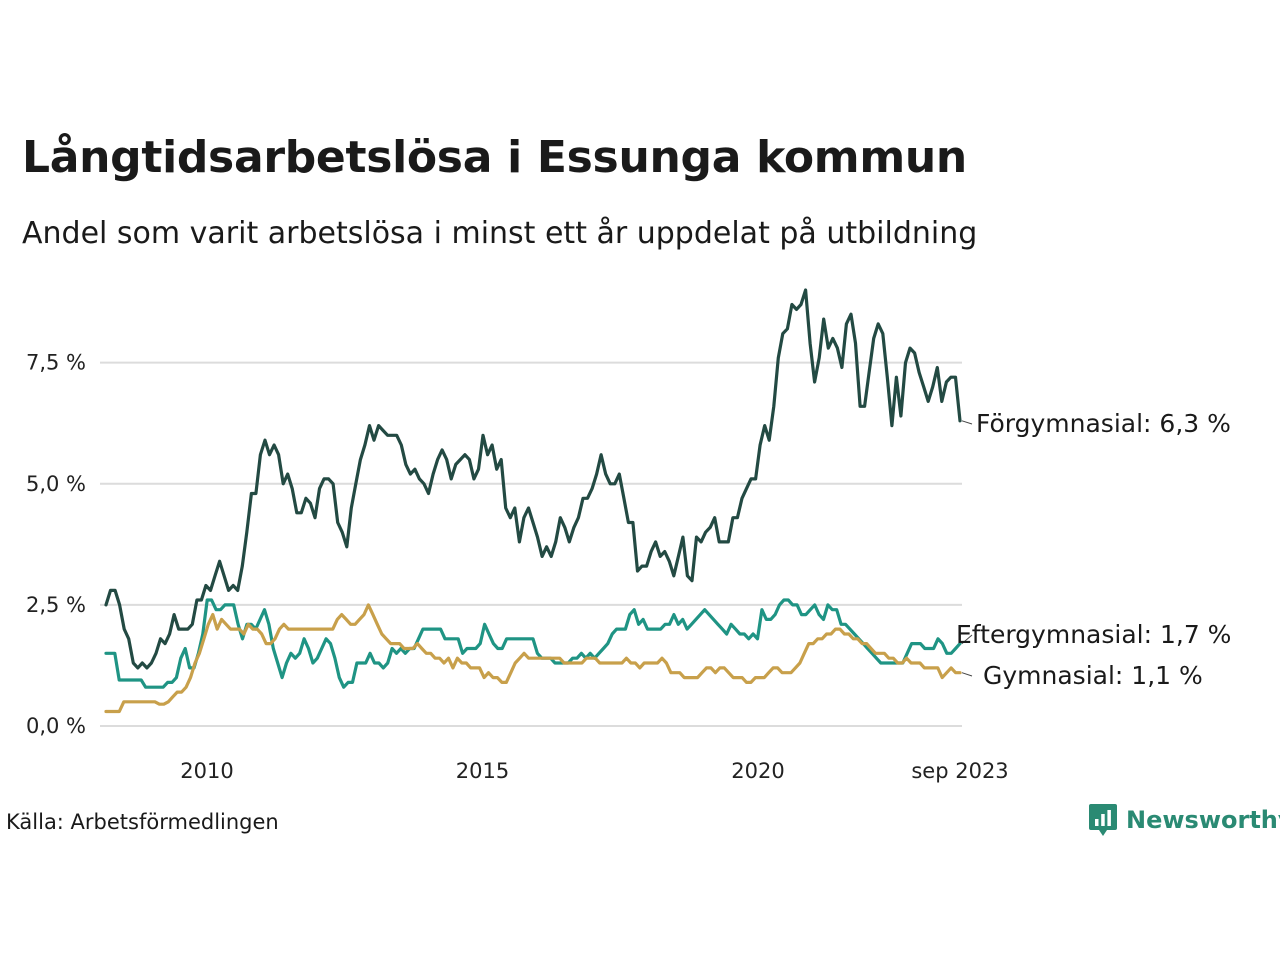 The width and height of the screenshot is (1280, 960). I want to click on y-tick-label: 0,0 %, so click(56, 726).